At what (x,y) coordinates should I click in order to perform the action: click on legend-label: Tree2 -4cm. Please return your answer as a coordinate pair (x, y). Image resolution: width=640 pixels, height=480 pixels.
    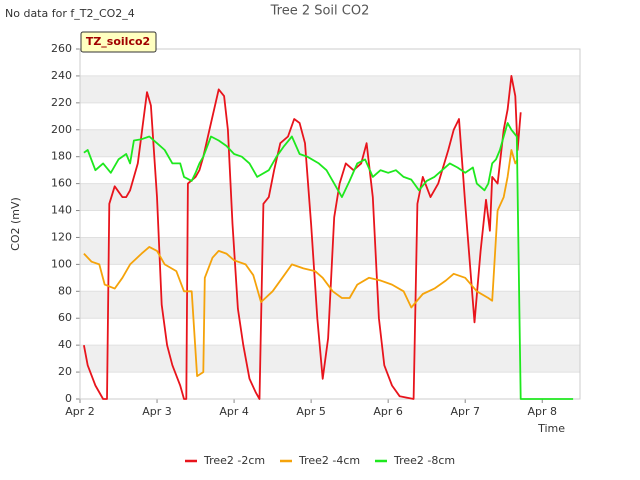
    Looking at the image, I should click on (329, 460).